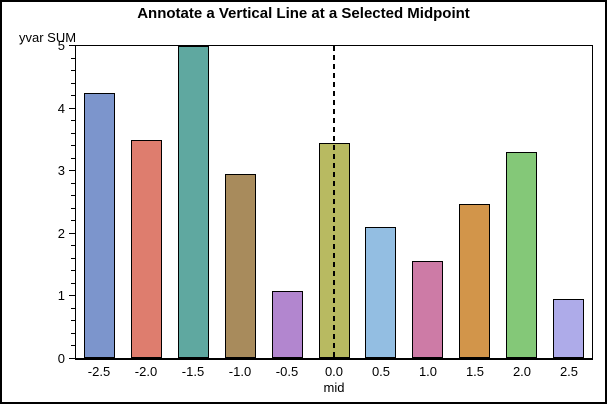 Image resolution: width=607 pixels, height=404 pixels. What do you see at coordinates (146, 371) in the screenshot?
I see `x-tick-label: -2.0` at bounding box center [146, 371].